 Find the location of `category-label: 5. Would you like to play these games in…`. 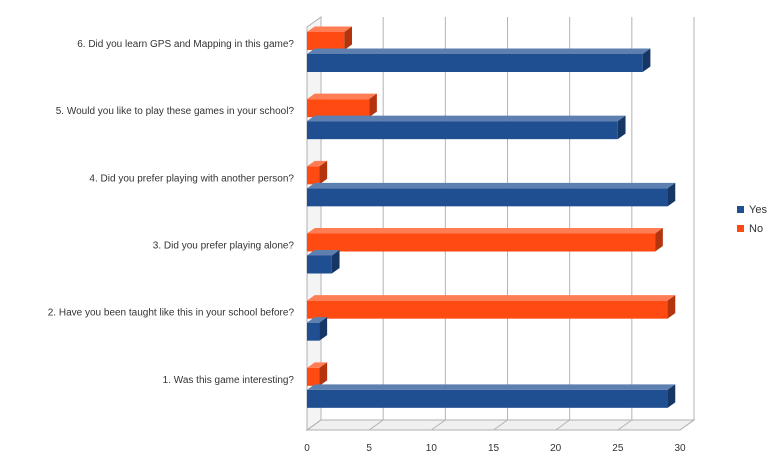

category-label: 5. Would you like to play these games in… is located at coordinates (175, 111).